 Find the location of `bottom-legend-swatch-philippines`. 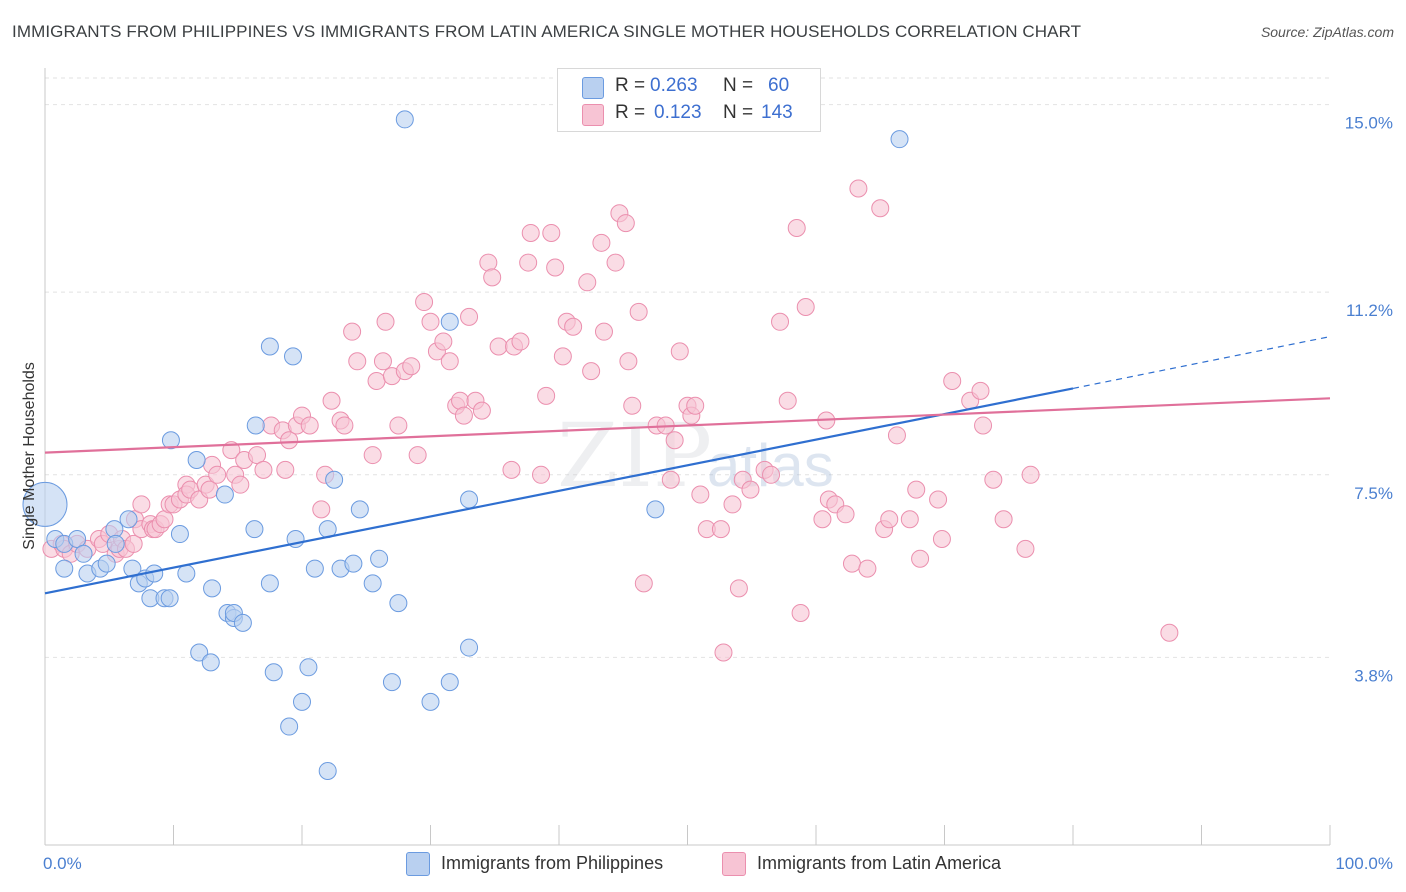

bottom-legend-swatch-philippines is located at coordinates (418, 864).